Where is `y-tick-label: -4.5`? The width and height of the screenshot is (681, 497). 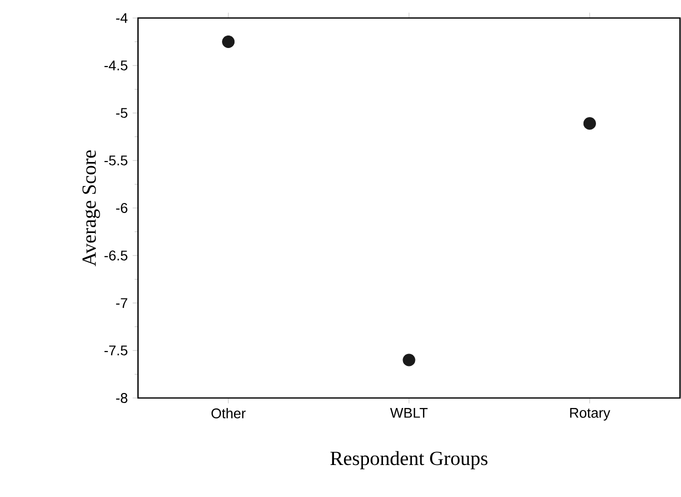
y-tick-label: -4.5 is located at coordinates (116, 65).